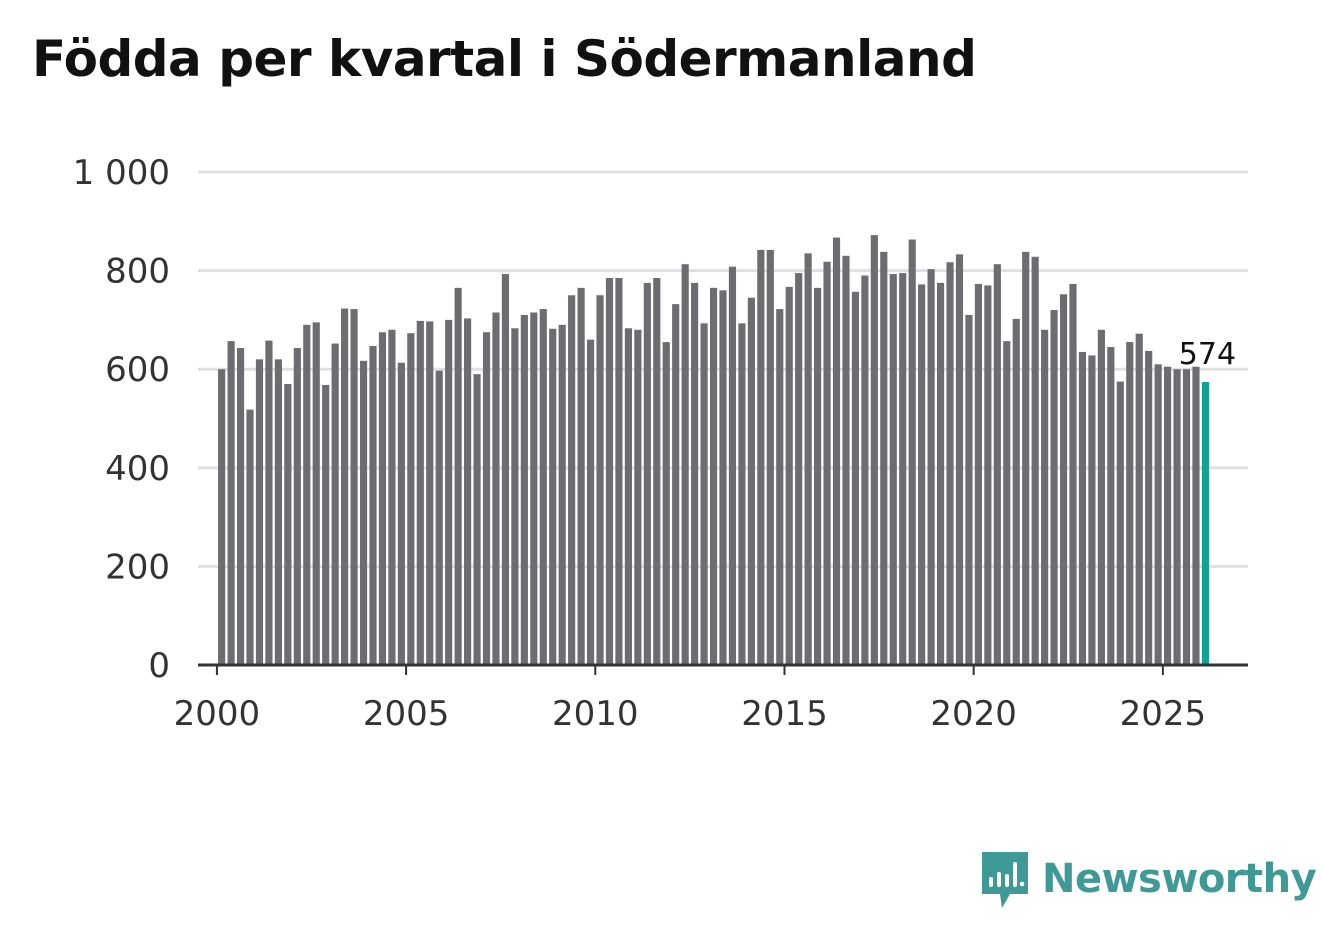 The width and height of the screenshot is (1322, 939). Describe the element at coordinates (137, 272) in the screenshot. I see `y-tick-label: 800` at that location.